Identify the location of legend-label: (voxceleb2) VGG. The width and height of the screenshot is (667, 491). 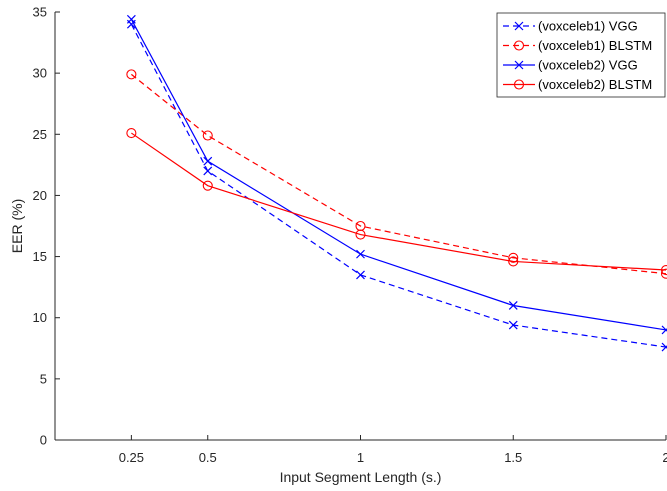
(588, 65).